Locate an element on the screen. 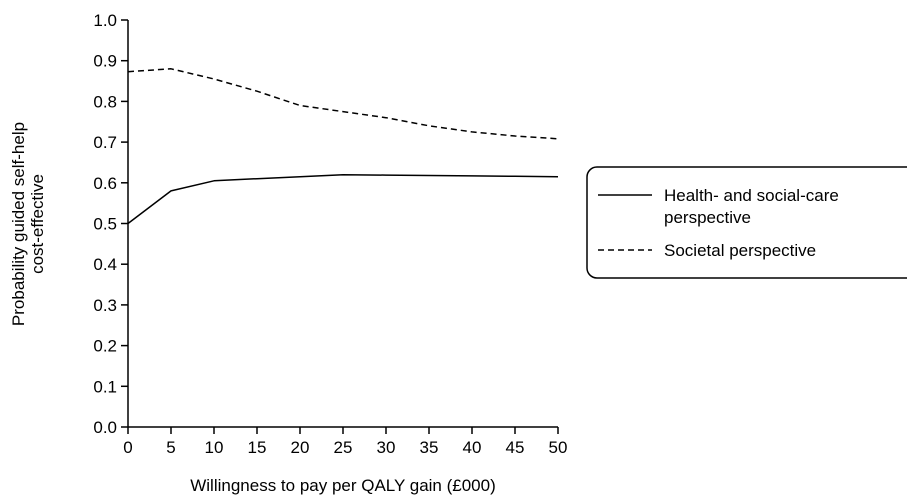 Image resolution: width=907 pixels, height=502 pixels. x-tick-label: 30 is located at coordinates (386, 447).